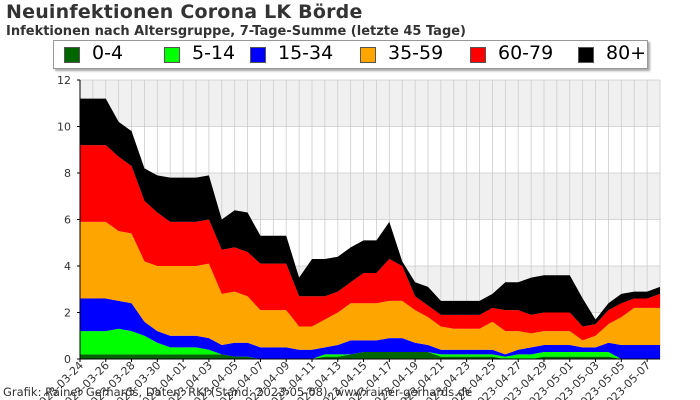 Image resolution: width=700 pixels, height=400 pixels. What do you see at coordinates (416, 53) in the screenshot?
I see `legend-label-35-59: 35-59` at bounding box center [416, 53].